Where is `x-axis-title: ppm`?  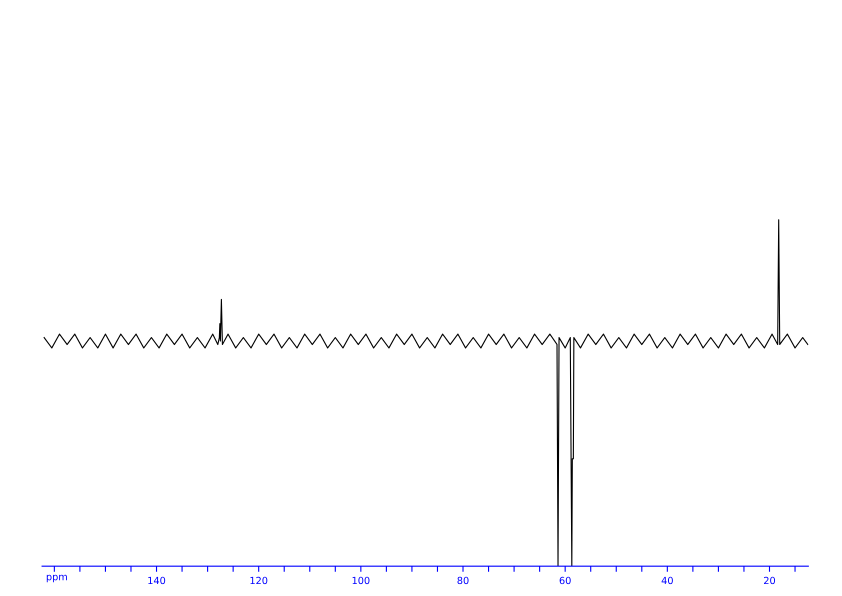
x-axis-title: ppm is located at coordinates (56, 578).